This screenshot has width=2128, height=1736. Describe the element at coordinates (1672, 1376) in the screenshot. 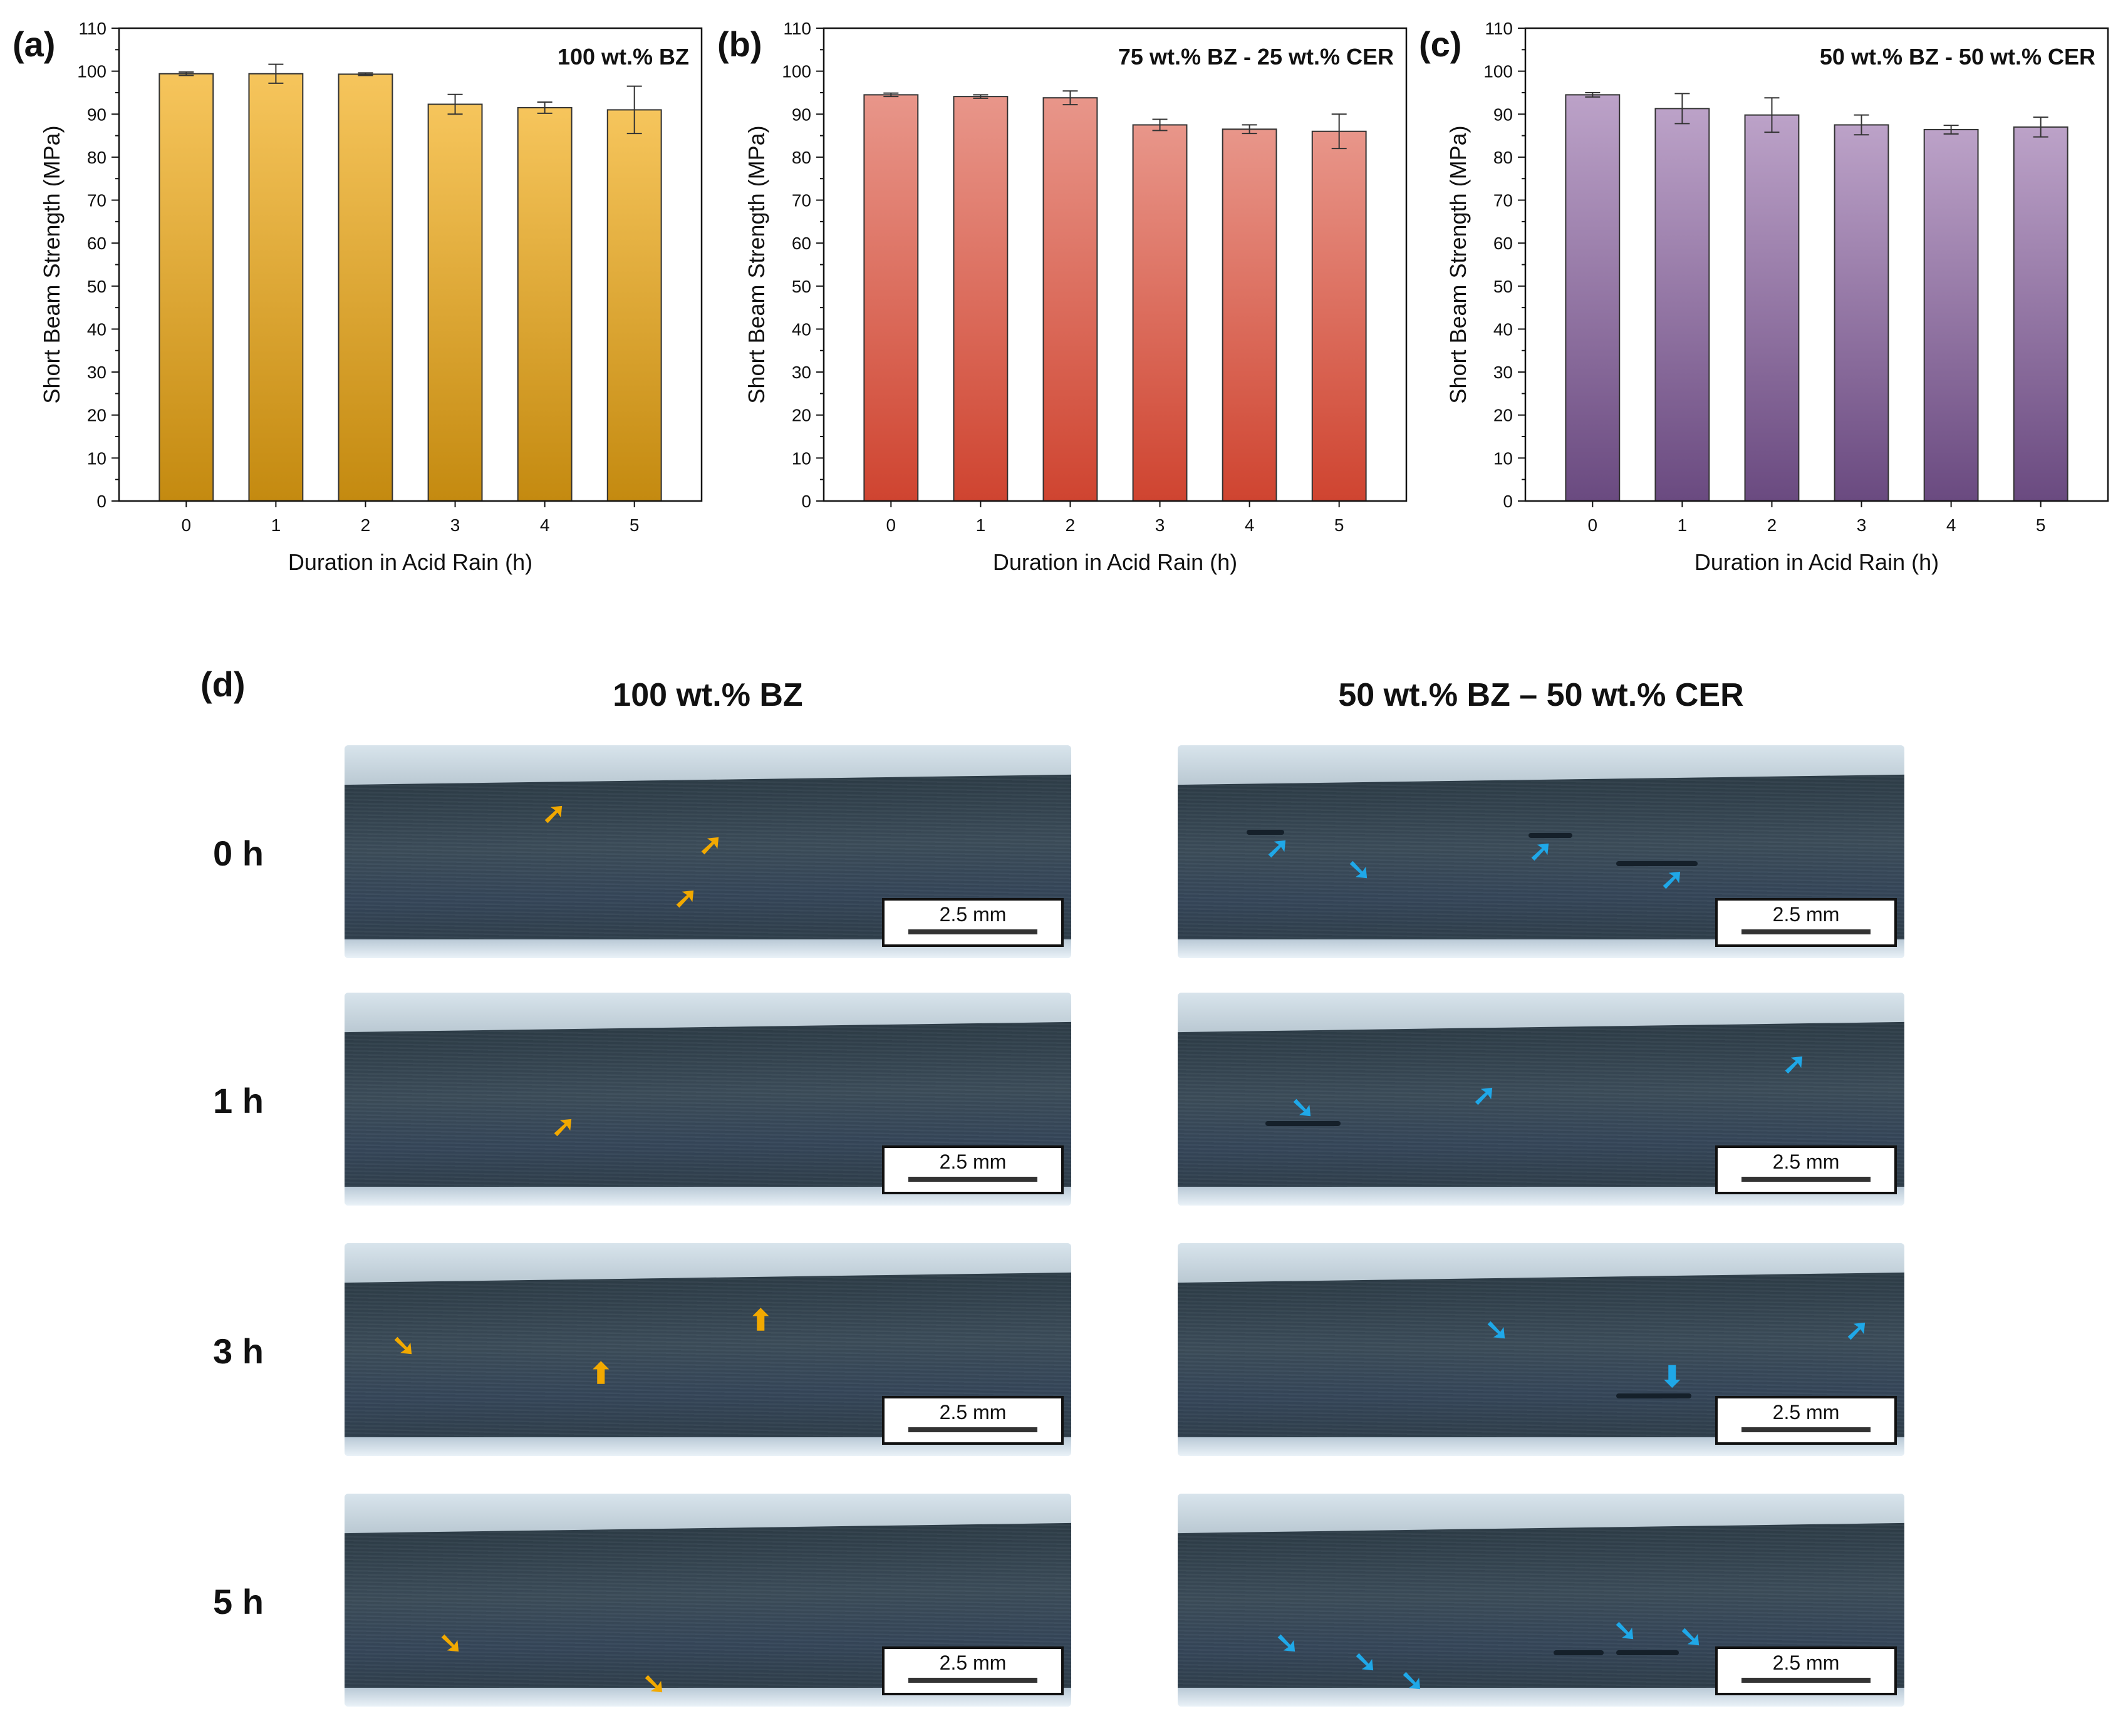

I see `defect-arrow-icon: ⬇` at that location.